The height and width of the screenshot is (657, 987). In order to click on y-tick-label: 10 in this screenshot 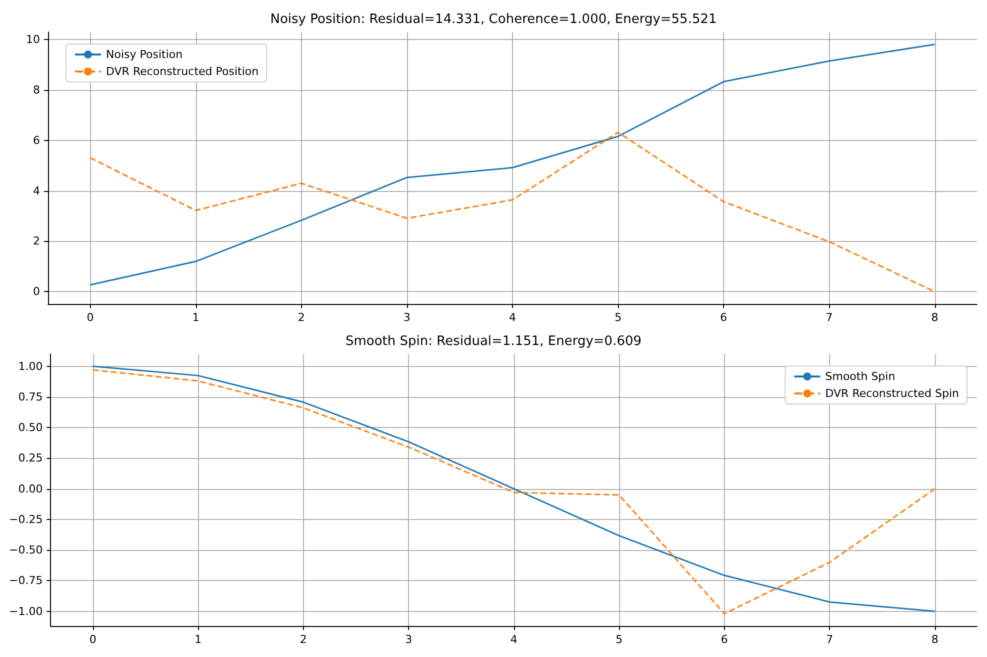, I will do `click(33, 39)`.